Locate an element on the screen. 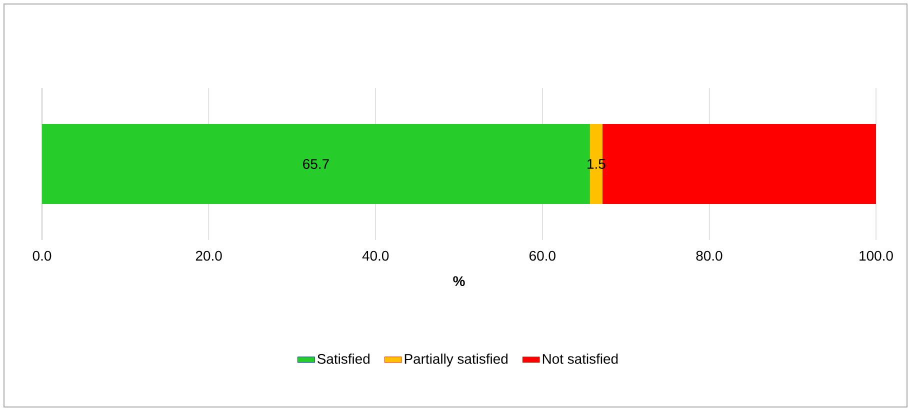 The width and height of the screenshot is (911, 411). x-tick-label: 100.0 is located at coordinates (876, 255).